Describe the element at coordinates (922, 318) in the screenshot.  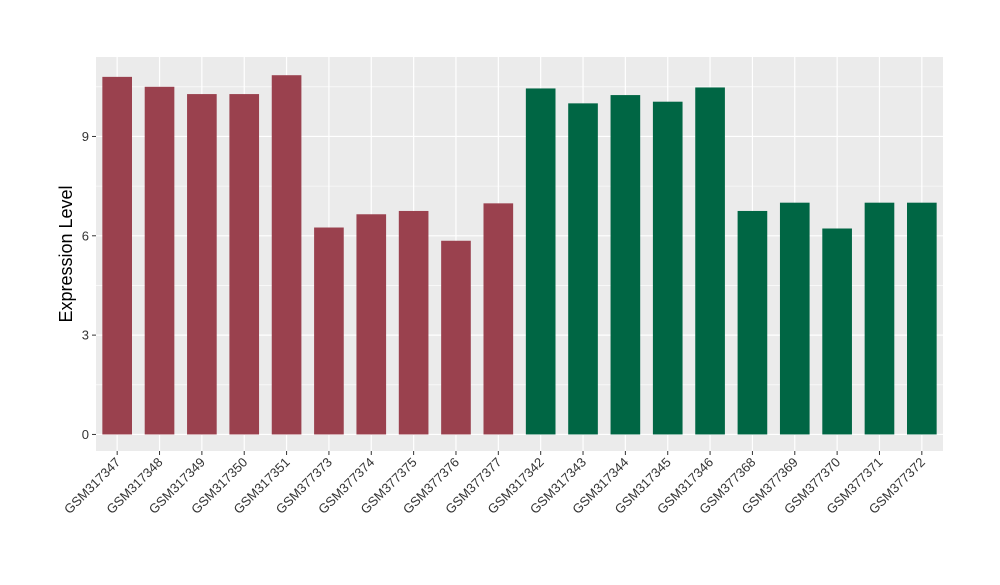
I see `bar-GSM377372` at that location.